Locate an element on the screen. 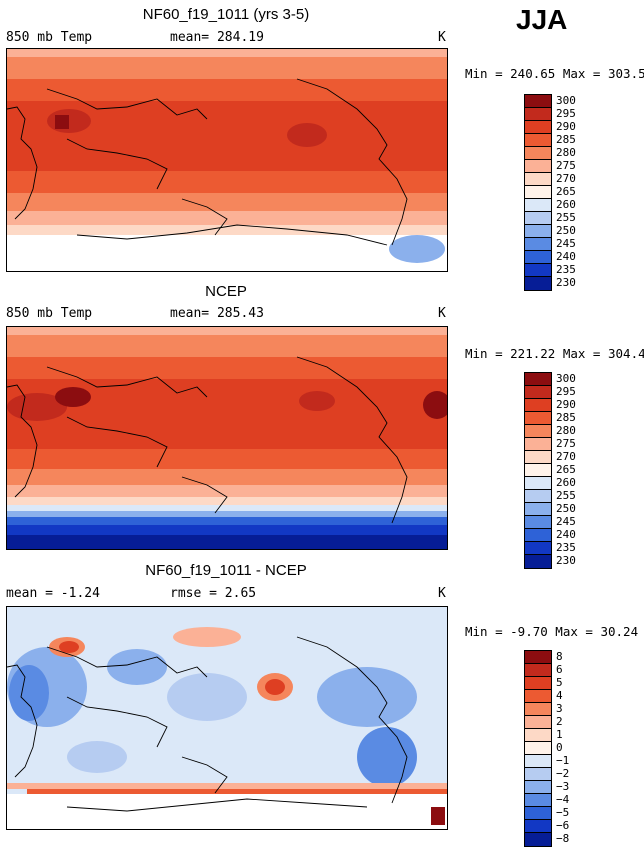 The width and height of the screenshot is (644, 847). panel3-colorbar is located at coordinates (538, 748).